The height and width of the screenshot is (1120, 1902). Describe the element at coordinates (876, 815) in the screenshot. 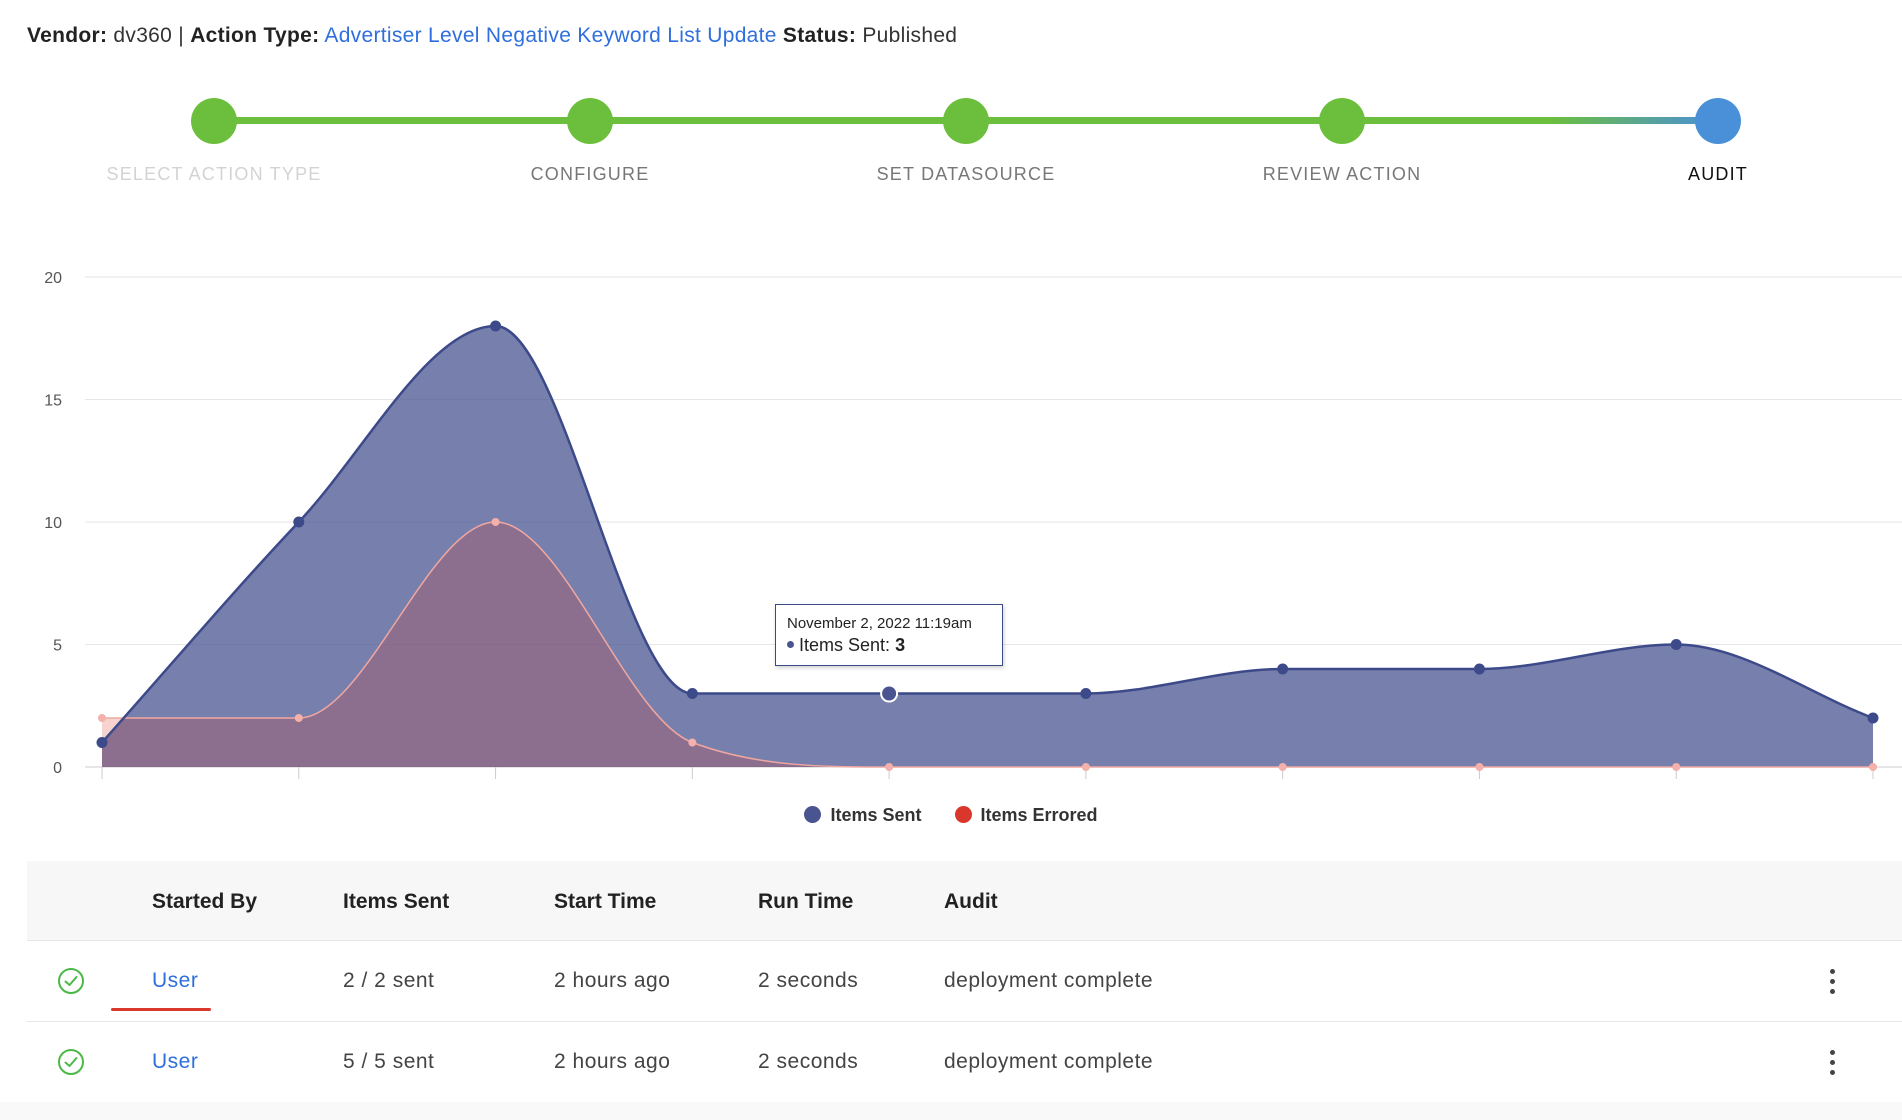

I see `legend-label-items-sent: Items Sent` at that location.